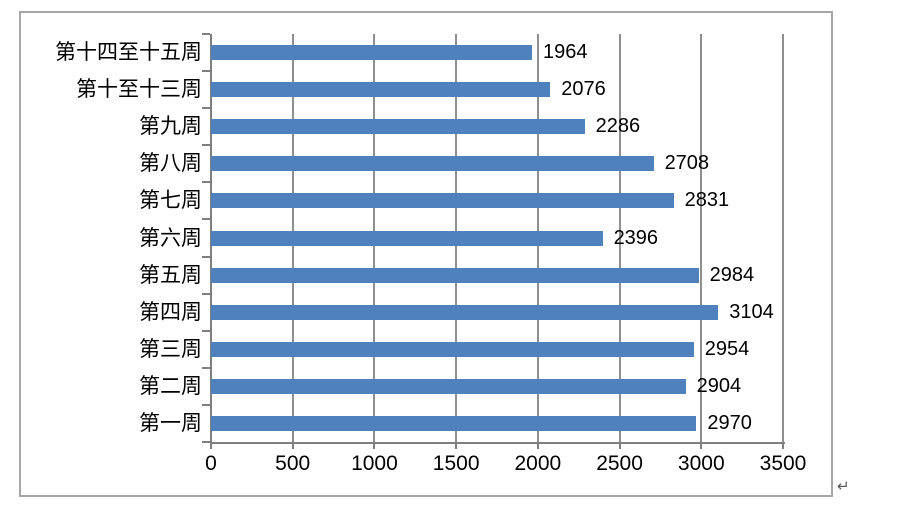 This screenshot has height=511, width=904. What do you see at coordinates (727, 348) in the screenshot?
I see `bar-value-label: 2954` at bounding box center [727, 348].